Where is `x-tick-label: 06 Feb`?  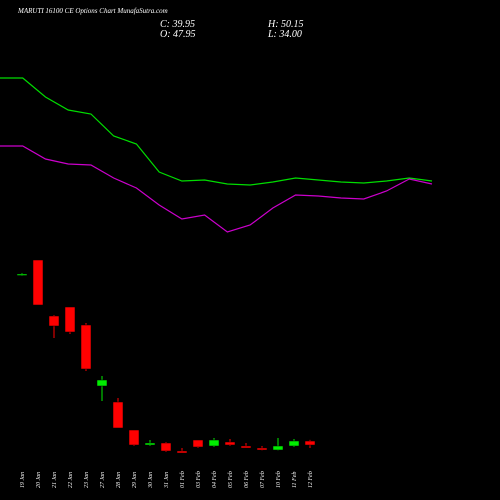
x-tick-label: 06 Feb is located at coordinates (247, 479).